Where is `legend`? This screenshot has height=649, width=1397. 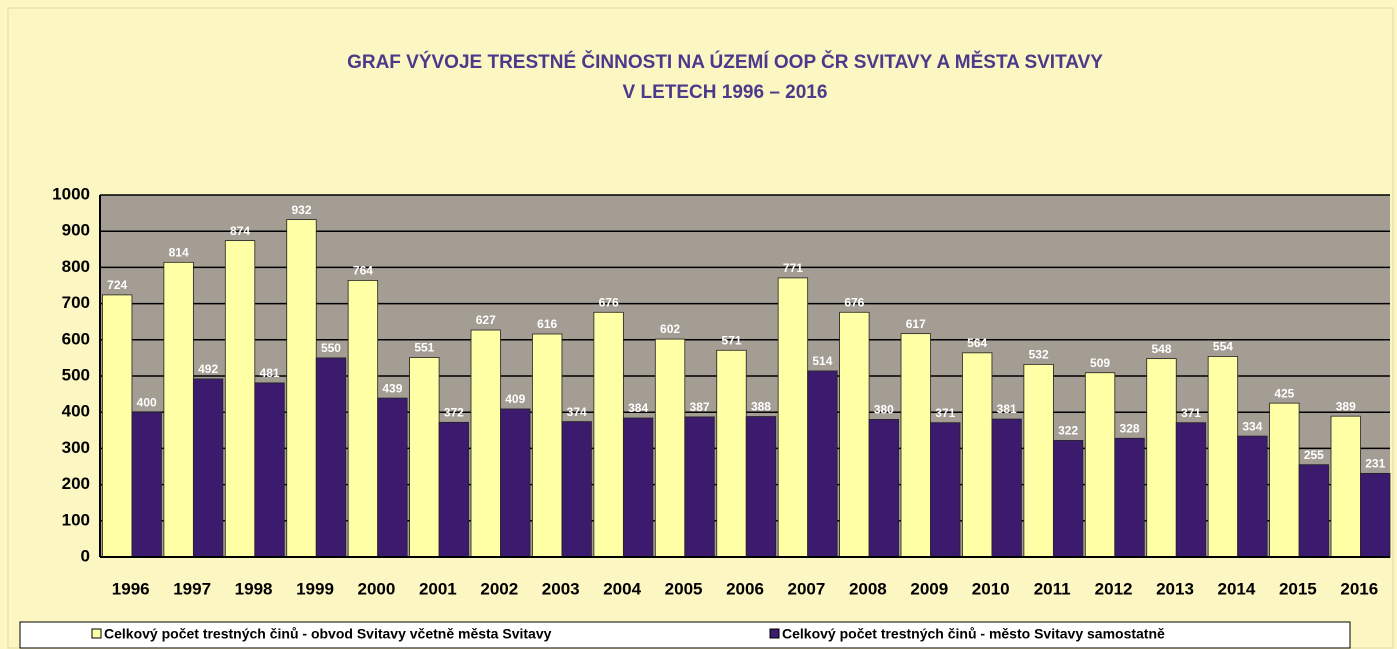
legend is located at coordinates (685, 635).